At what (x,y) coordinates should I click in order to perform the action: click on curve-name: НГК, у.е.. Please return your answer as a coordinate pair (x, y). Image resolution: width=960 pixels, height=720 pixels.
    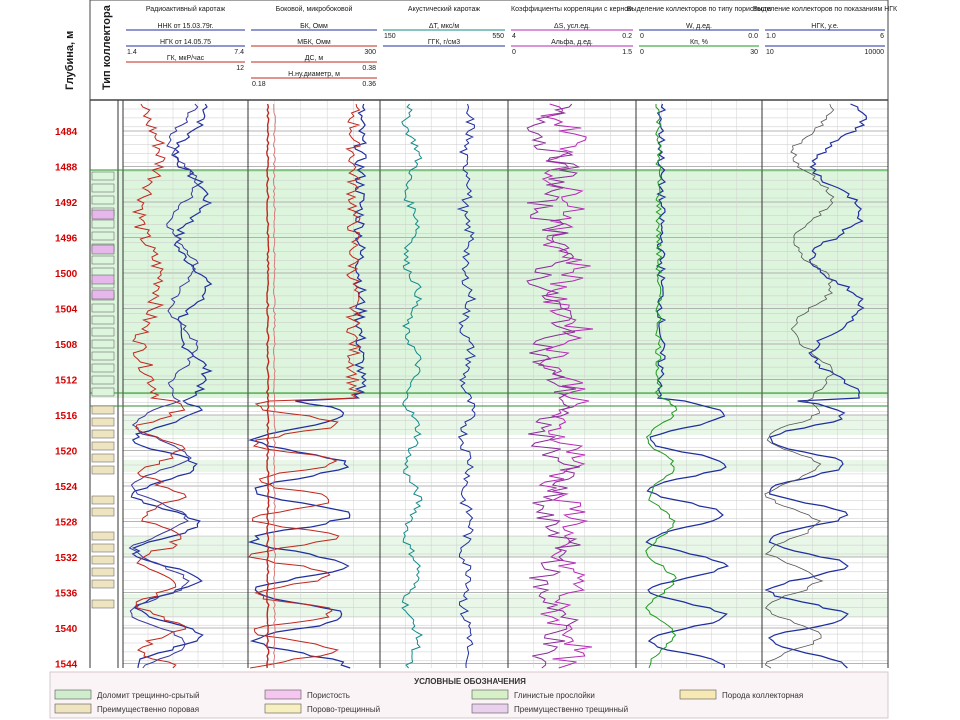
    Looking at the image, I should click on (824, 26).